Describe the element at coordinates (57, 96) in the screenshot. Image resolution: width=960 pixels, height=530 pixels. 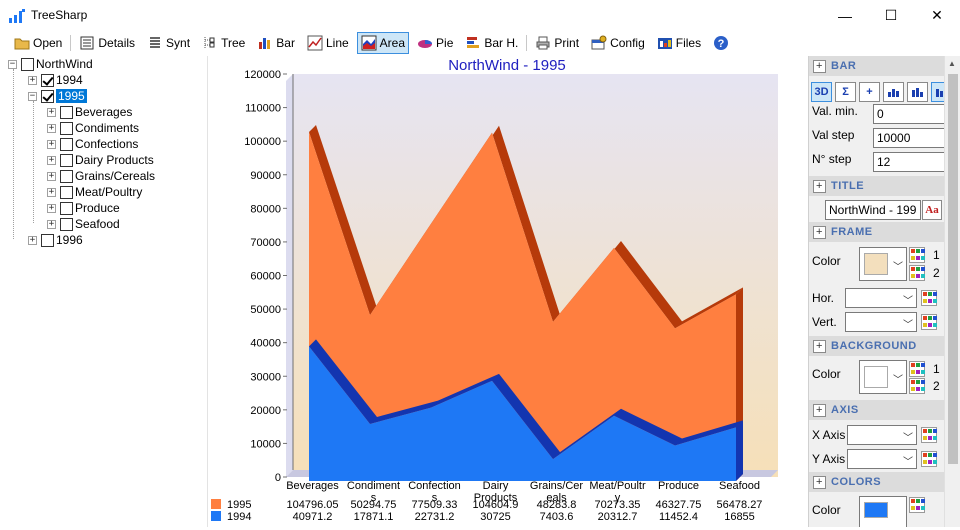
I see `tree-node-1995: − 1995` at that location.